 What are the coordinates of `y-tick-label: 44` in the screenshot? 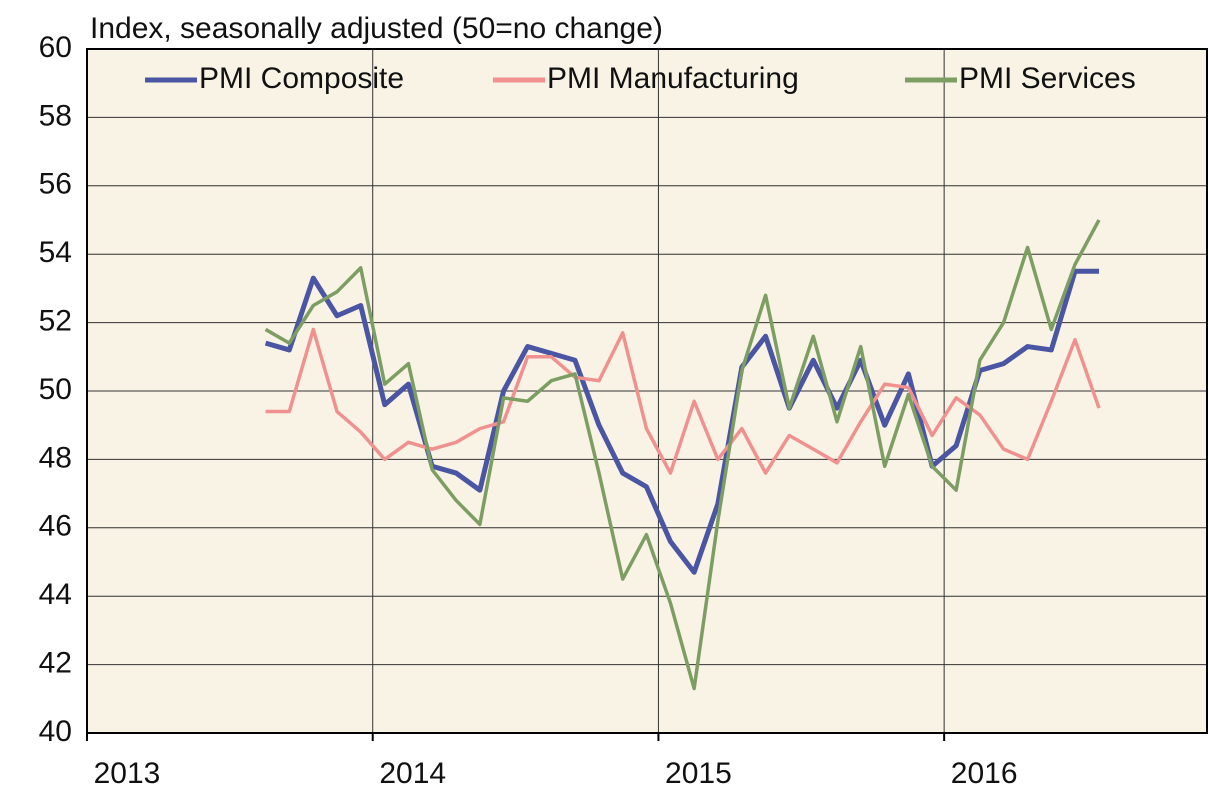 It's located at (55, 594).